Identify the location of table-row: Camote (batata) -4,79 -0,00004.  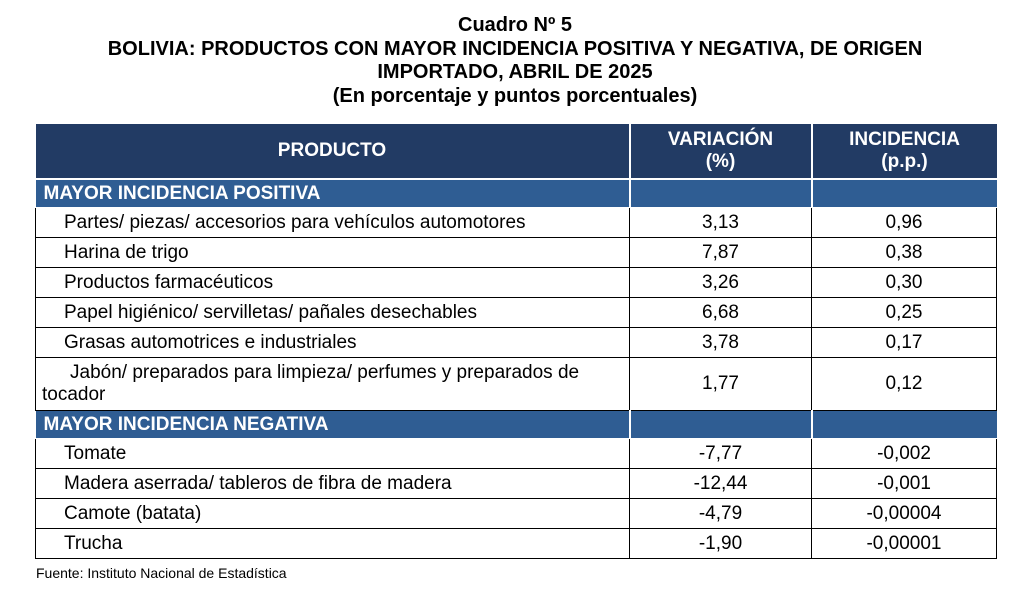
(516, 513).